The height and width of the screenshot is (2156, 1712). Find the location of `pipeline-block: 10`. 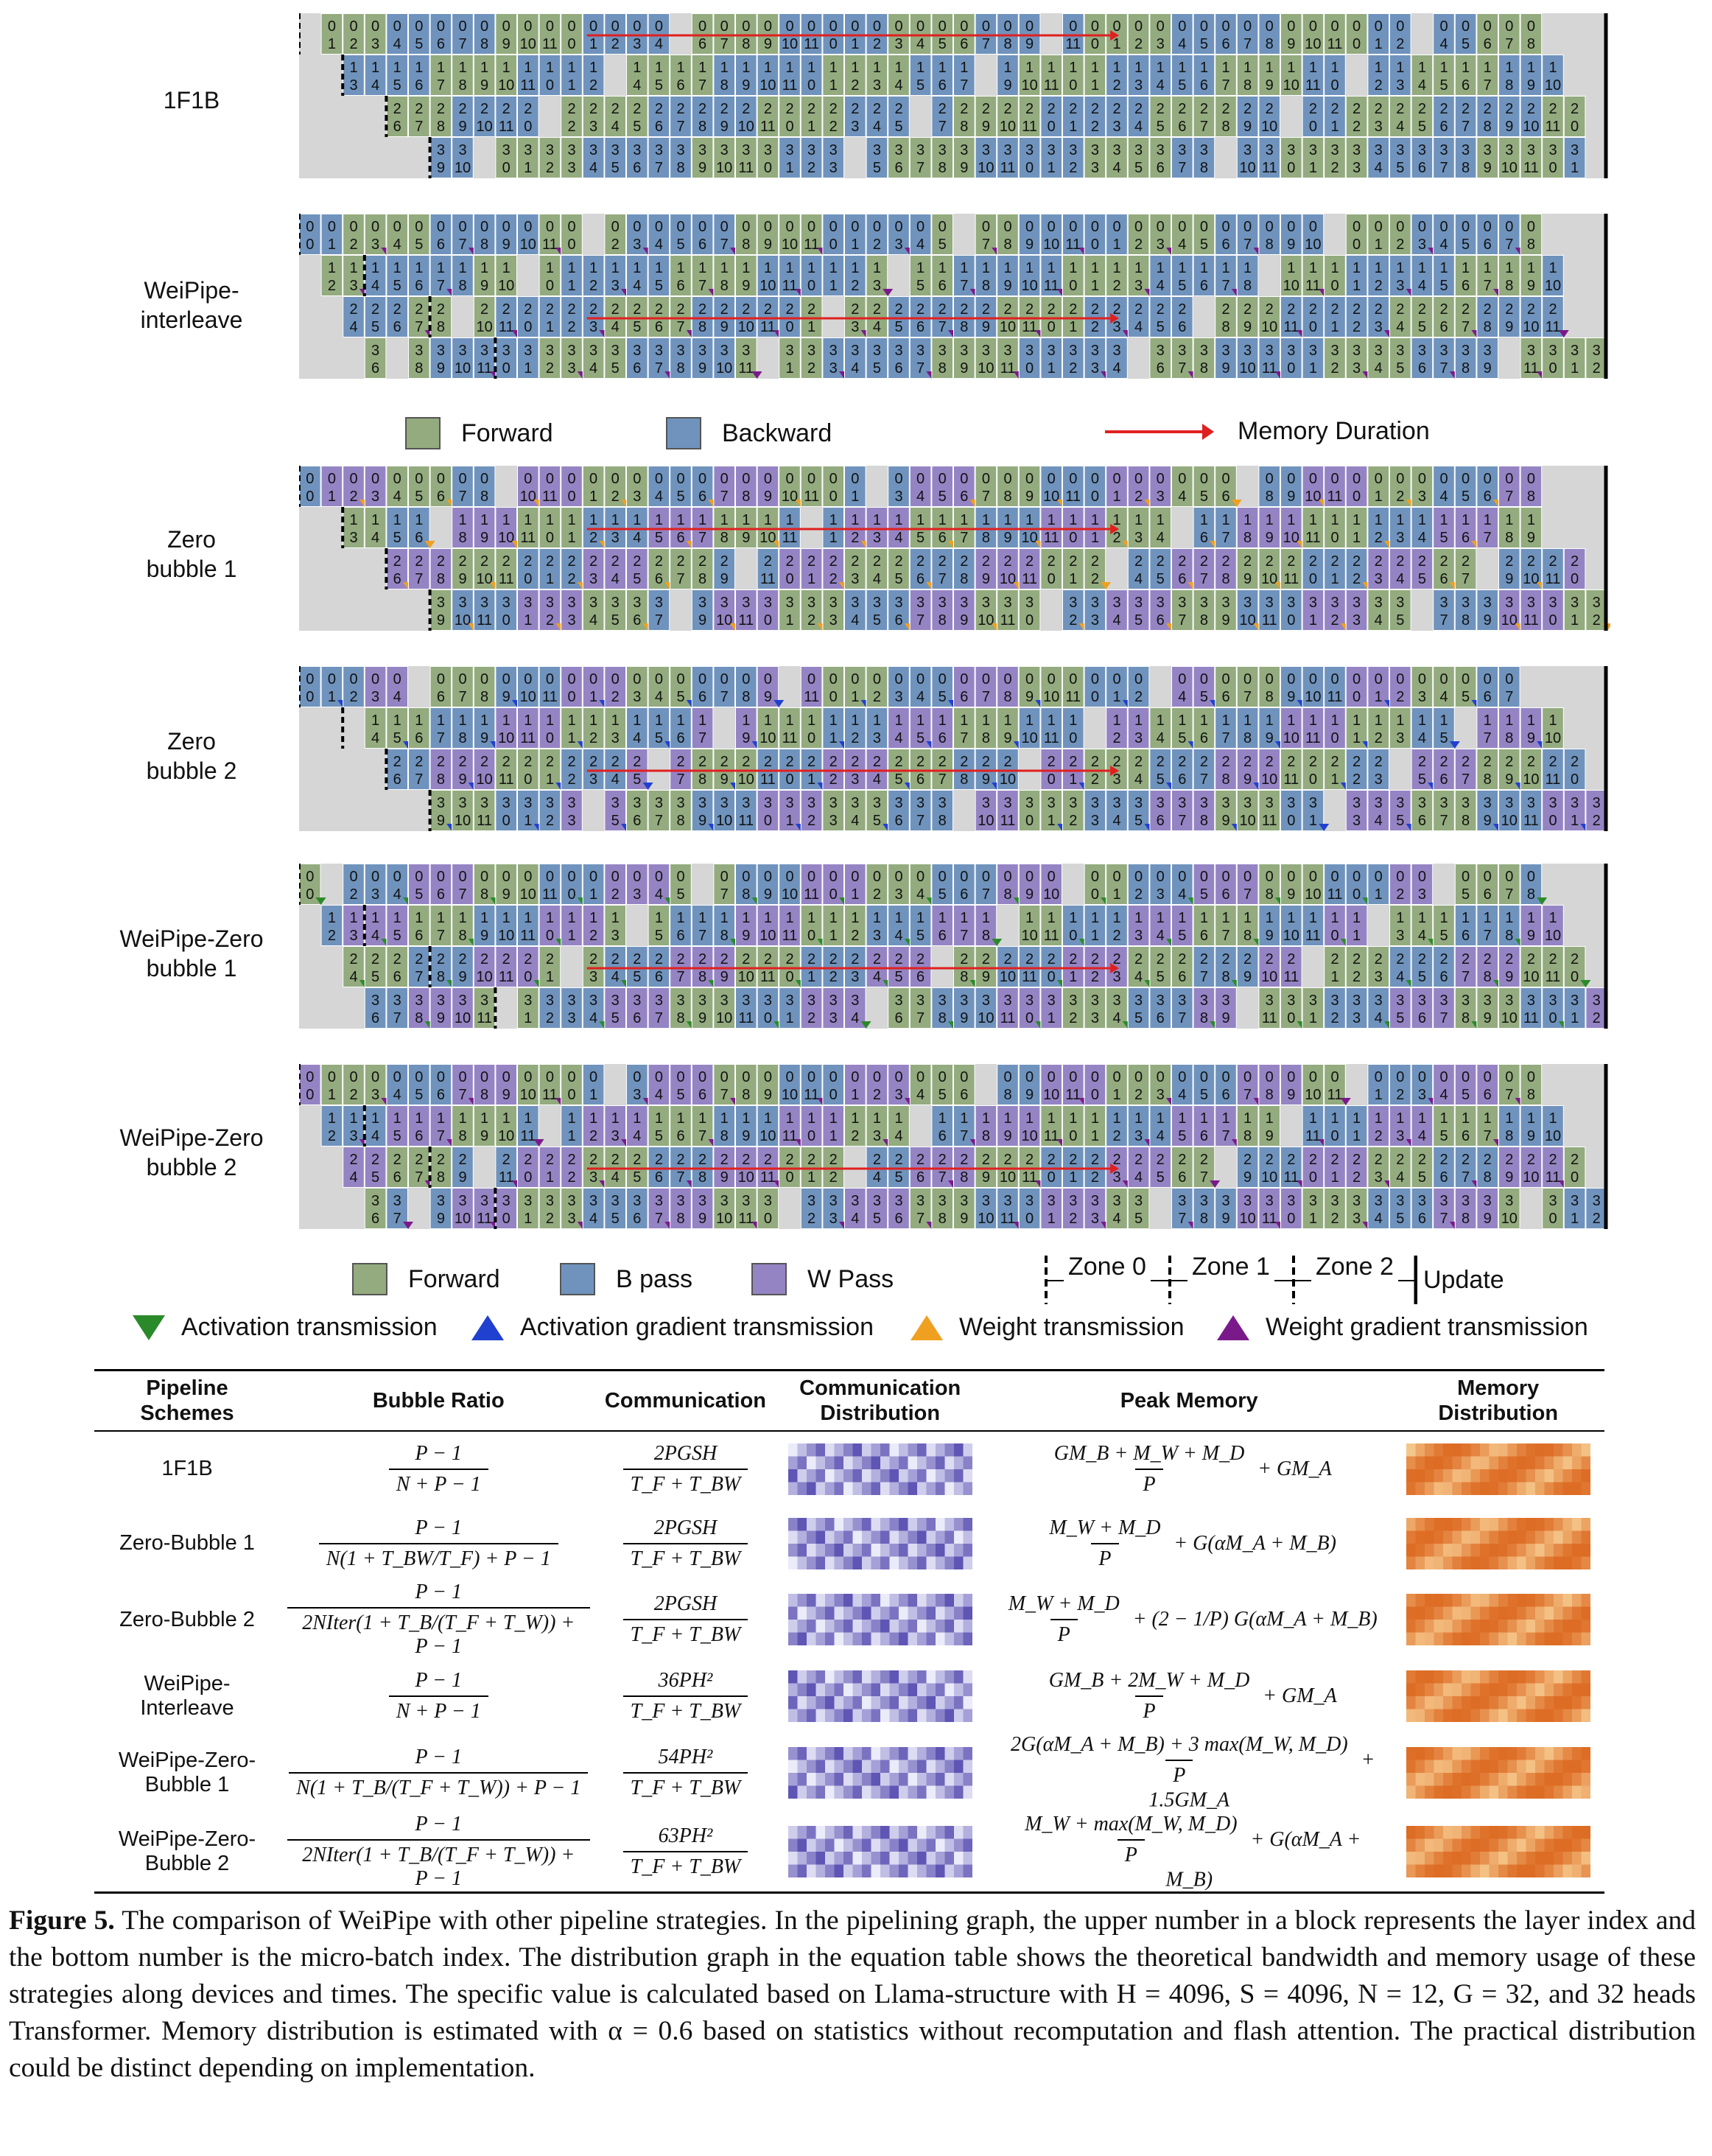

pipeline-block: 10 is located at coordinates (549, 75).